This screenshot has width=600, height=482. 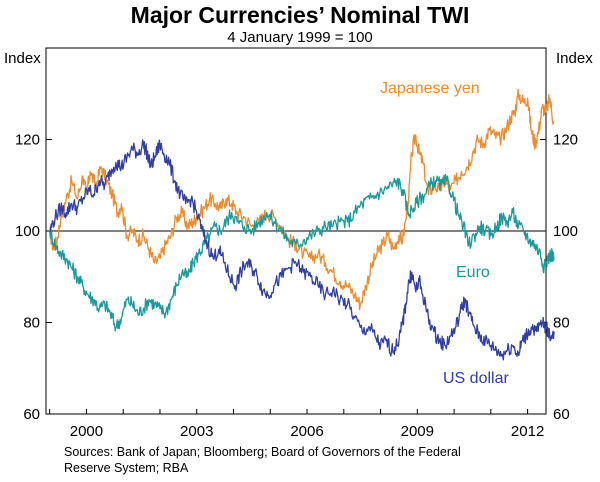 What do you see at coordinates (31, 414) in the screenshot?
I see `y-tick-label-left-60: 60` at bounding box center [31, 414].